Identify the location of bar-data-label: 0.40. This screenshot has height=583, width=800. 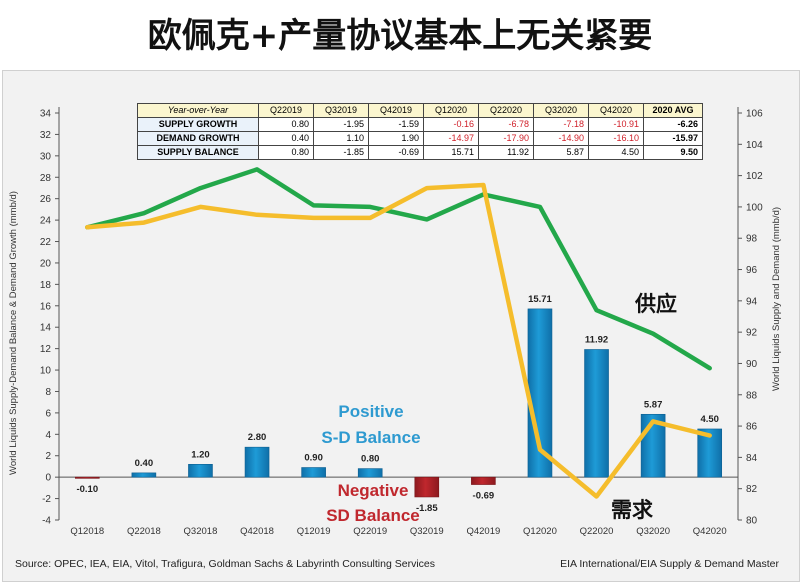
(144, 463).